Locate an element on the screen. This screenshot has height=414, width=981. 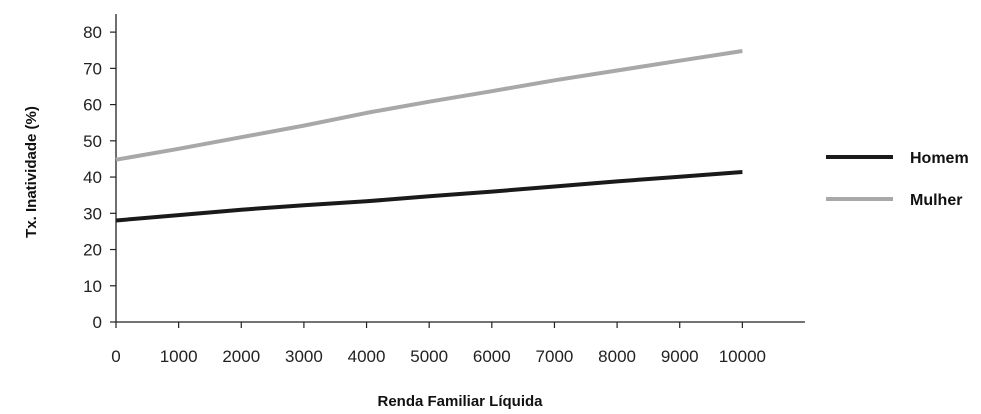
x-tick-label: 6000 is located at coordinates (492, 356).